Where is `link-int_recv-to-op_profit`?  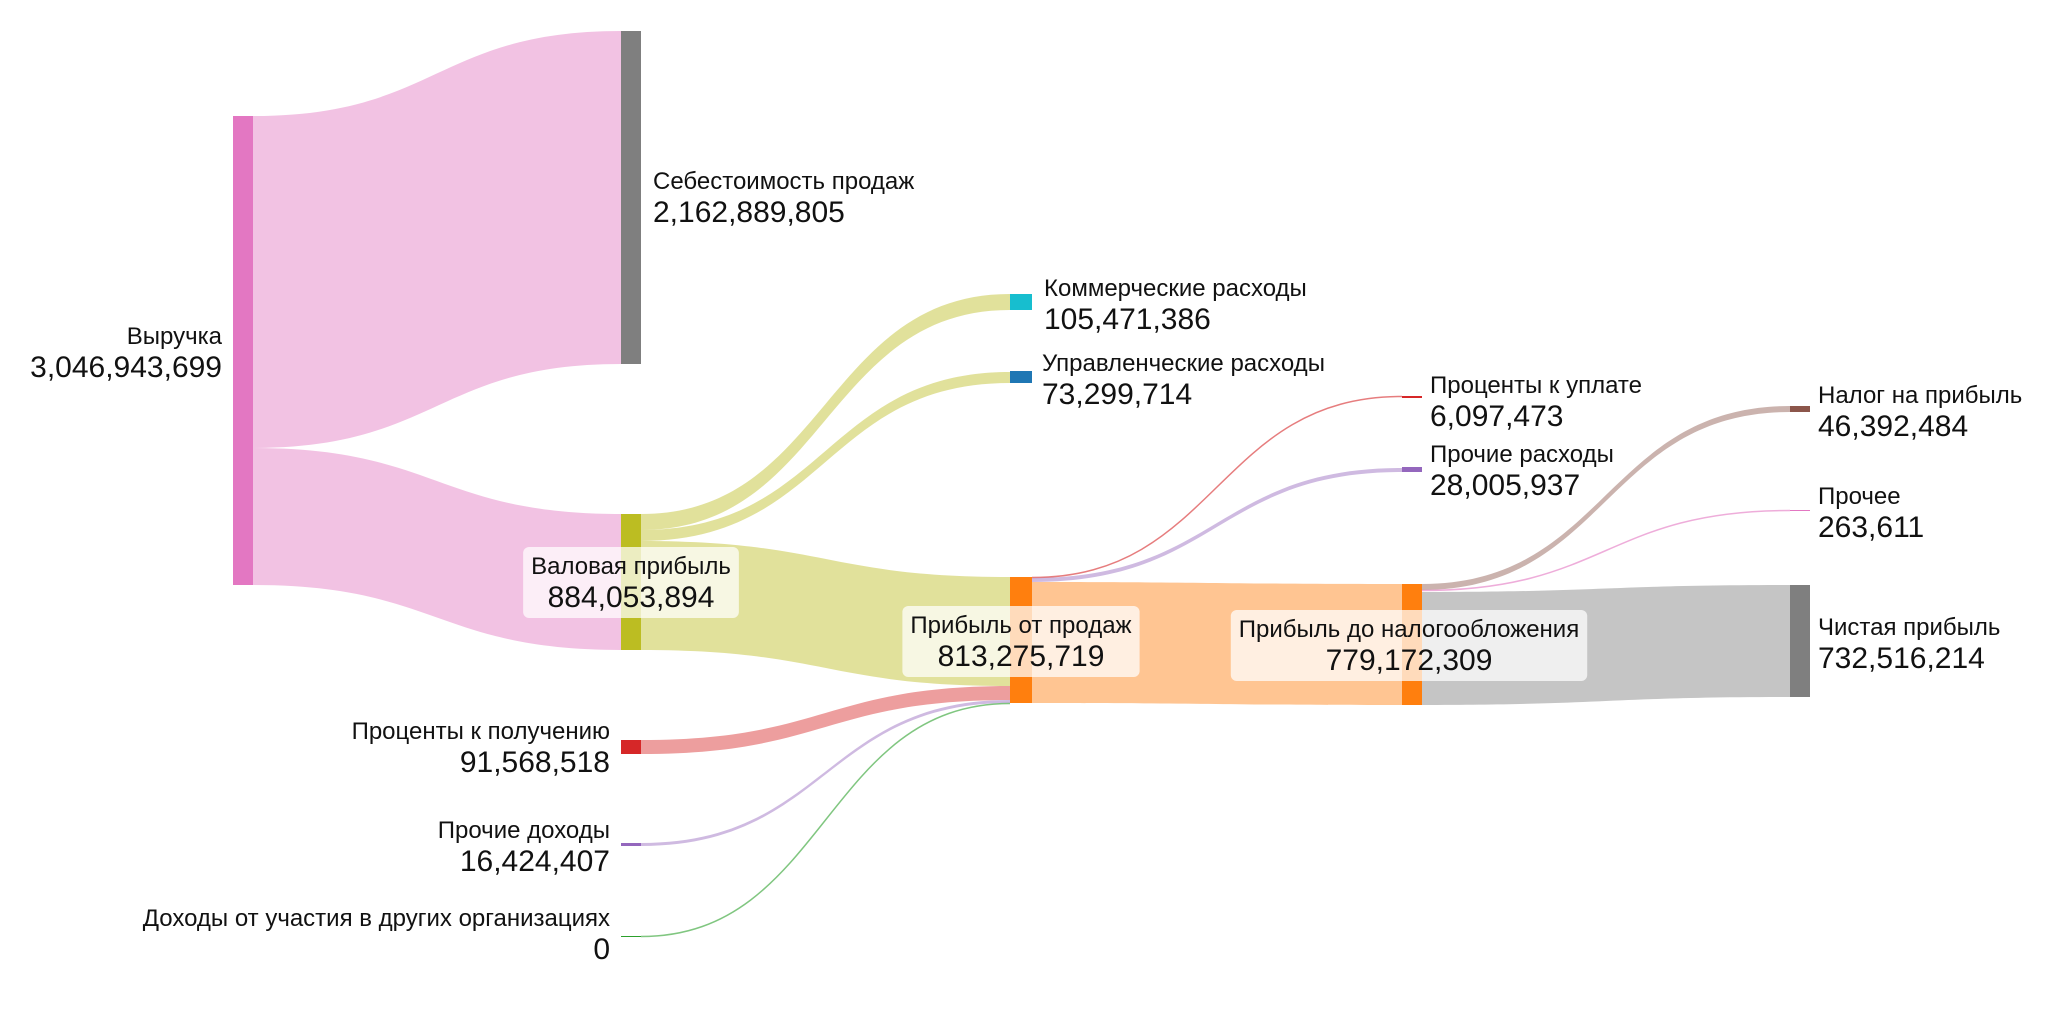 link-int_recv-to-op_profit is located at coordinates (825, 720).